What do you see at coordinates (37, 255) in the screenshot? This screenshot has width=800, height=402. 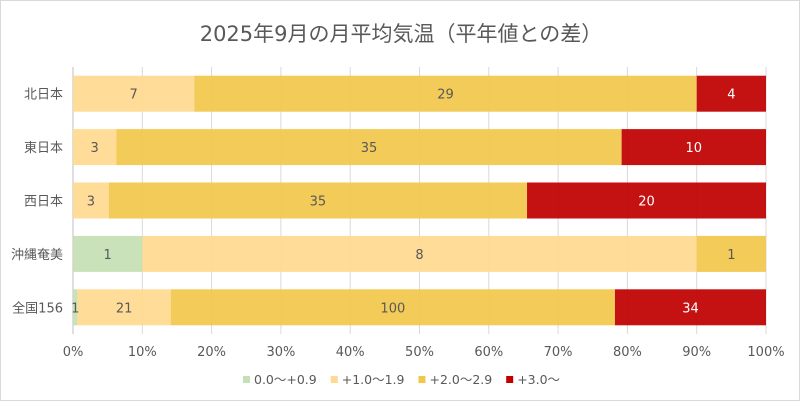 I see `category-label: 沖縄奄美` at bounding box center [37, 255].